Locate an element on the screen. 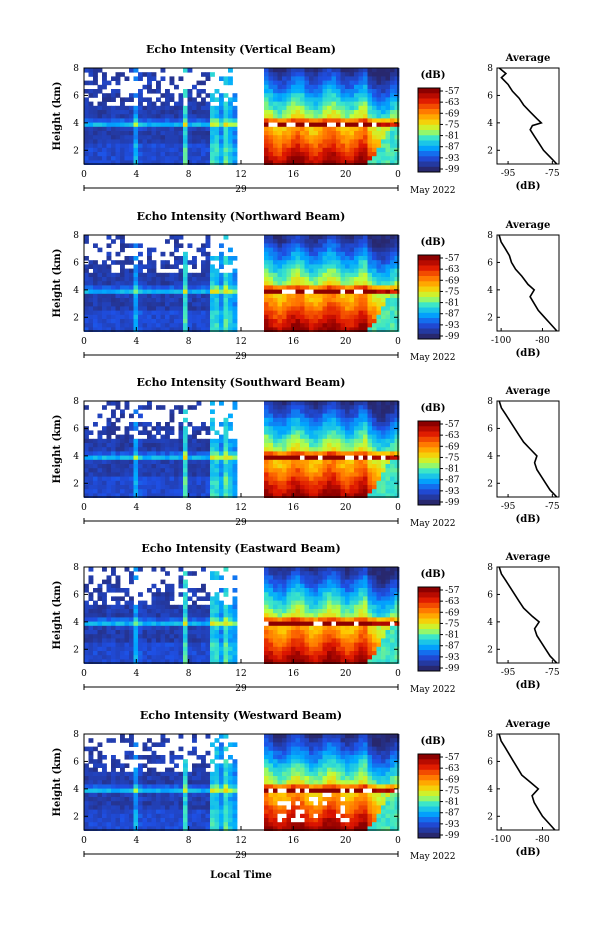 The width and height of the screenshot is (610, 929). avg-x-tick-label: -95 is located at coordinates (508, 507).